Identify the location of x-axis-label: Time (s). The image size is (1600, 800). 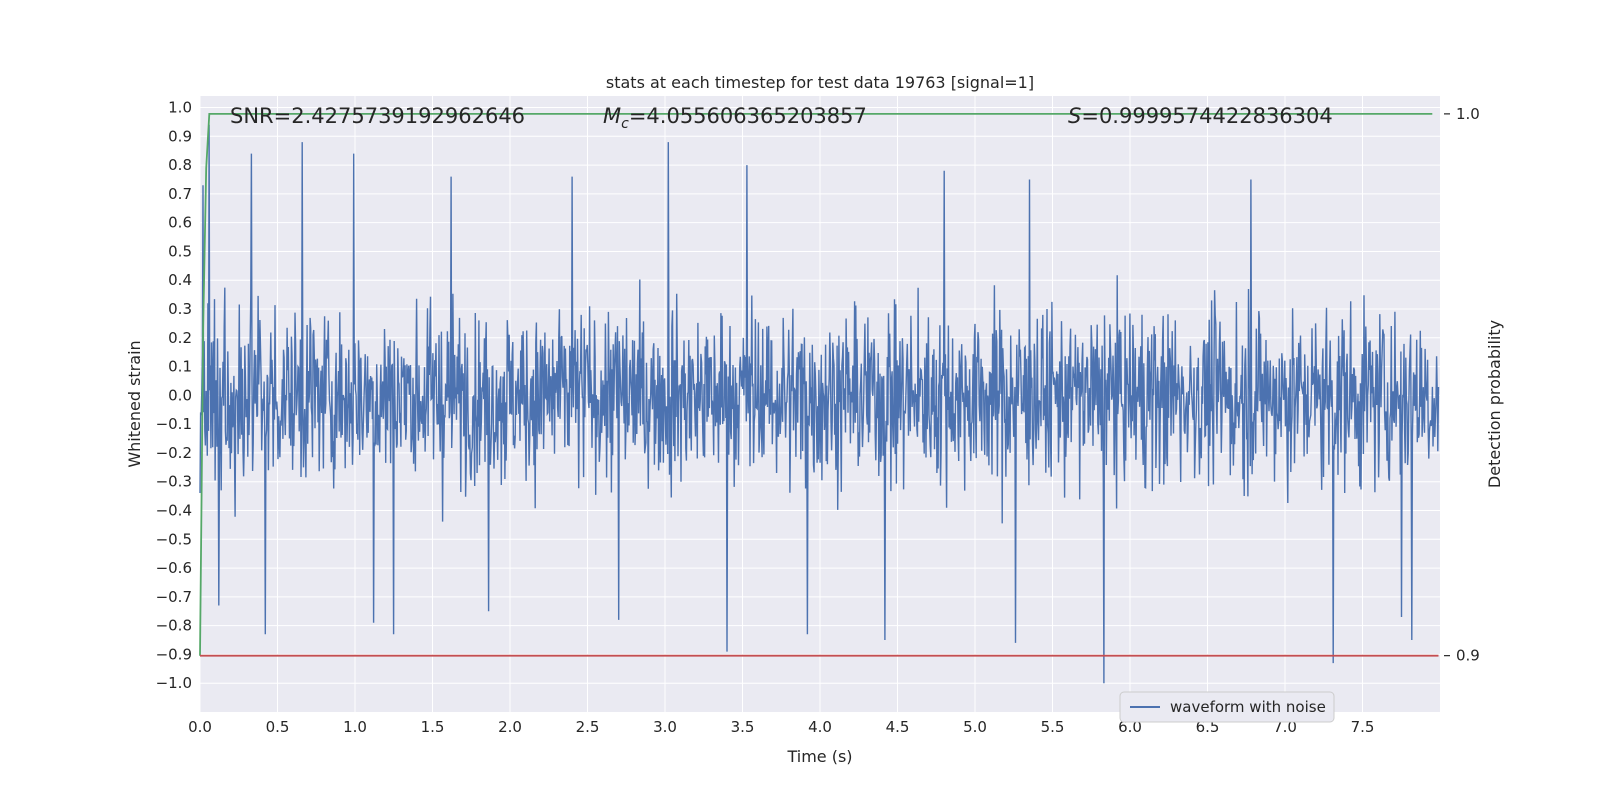
(819, 756).